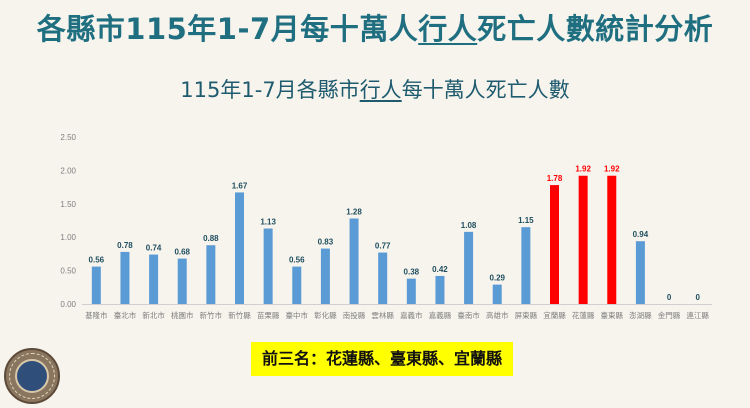 Image resolution: width=750 pixels, height=408 pixels. What do you see at coordinates (68, 271) in the screenshot?
I see `y-tick-label: 0.50` at bounding box center [68, 271].